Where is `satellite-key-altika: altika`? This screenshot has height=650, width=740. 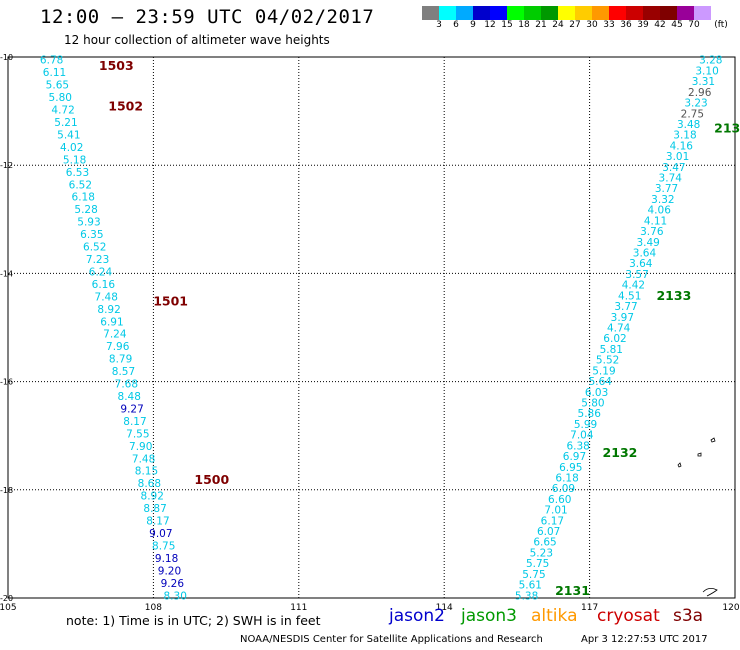 satellite-key-altika: altika is located at coordinates (554, 616).